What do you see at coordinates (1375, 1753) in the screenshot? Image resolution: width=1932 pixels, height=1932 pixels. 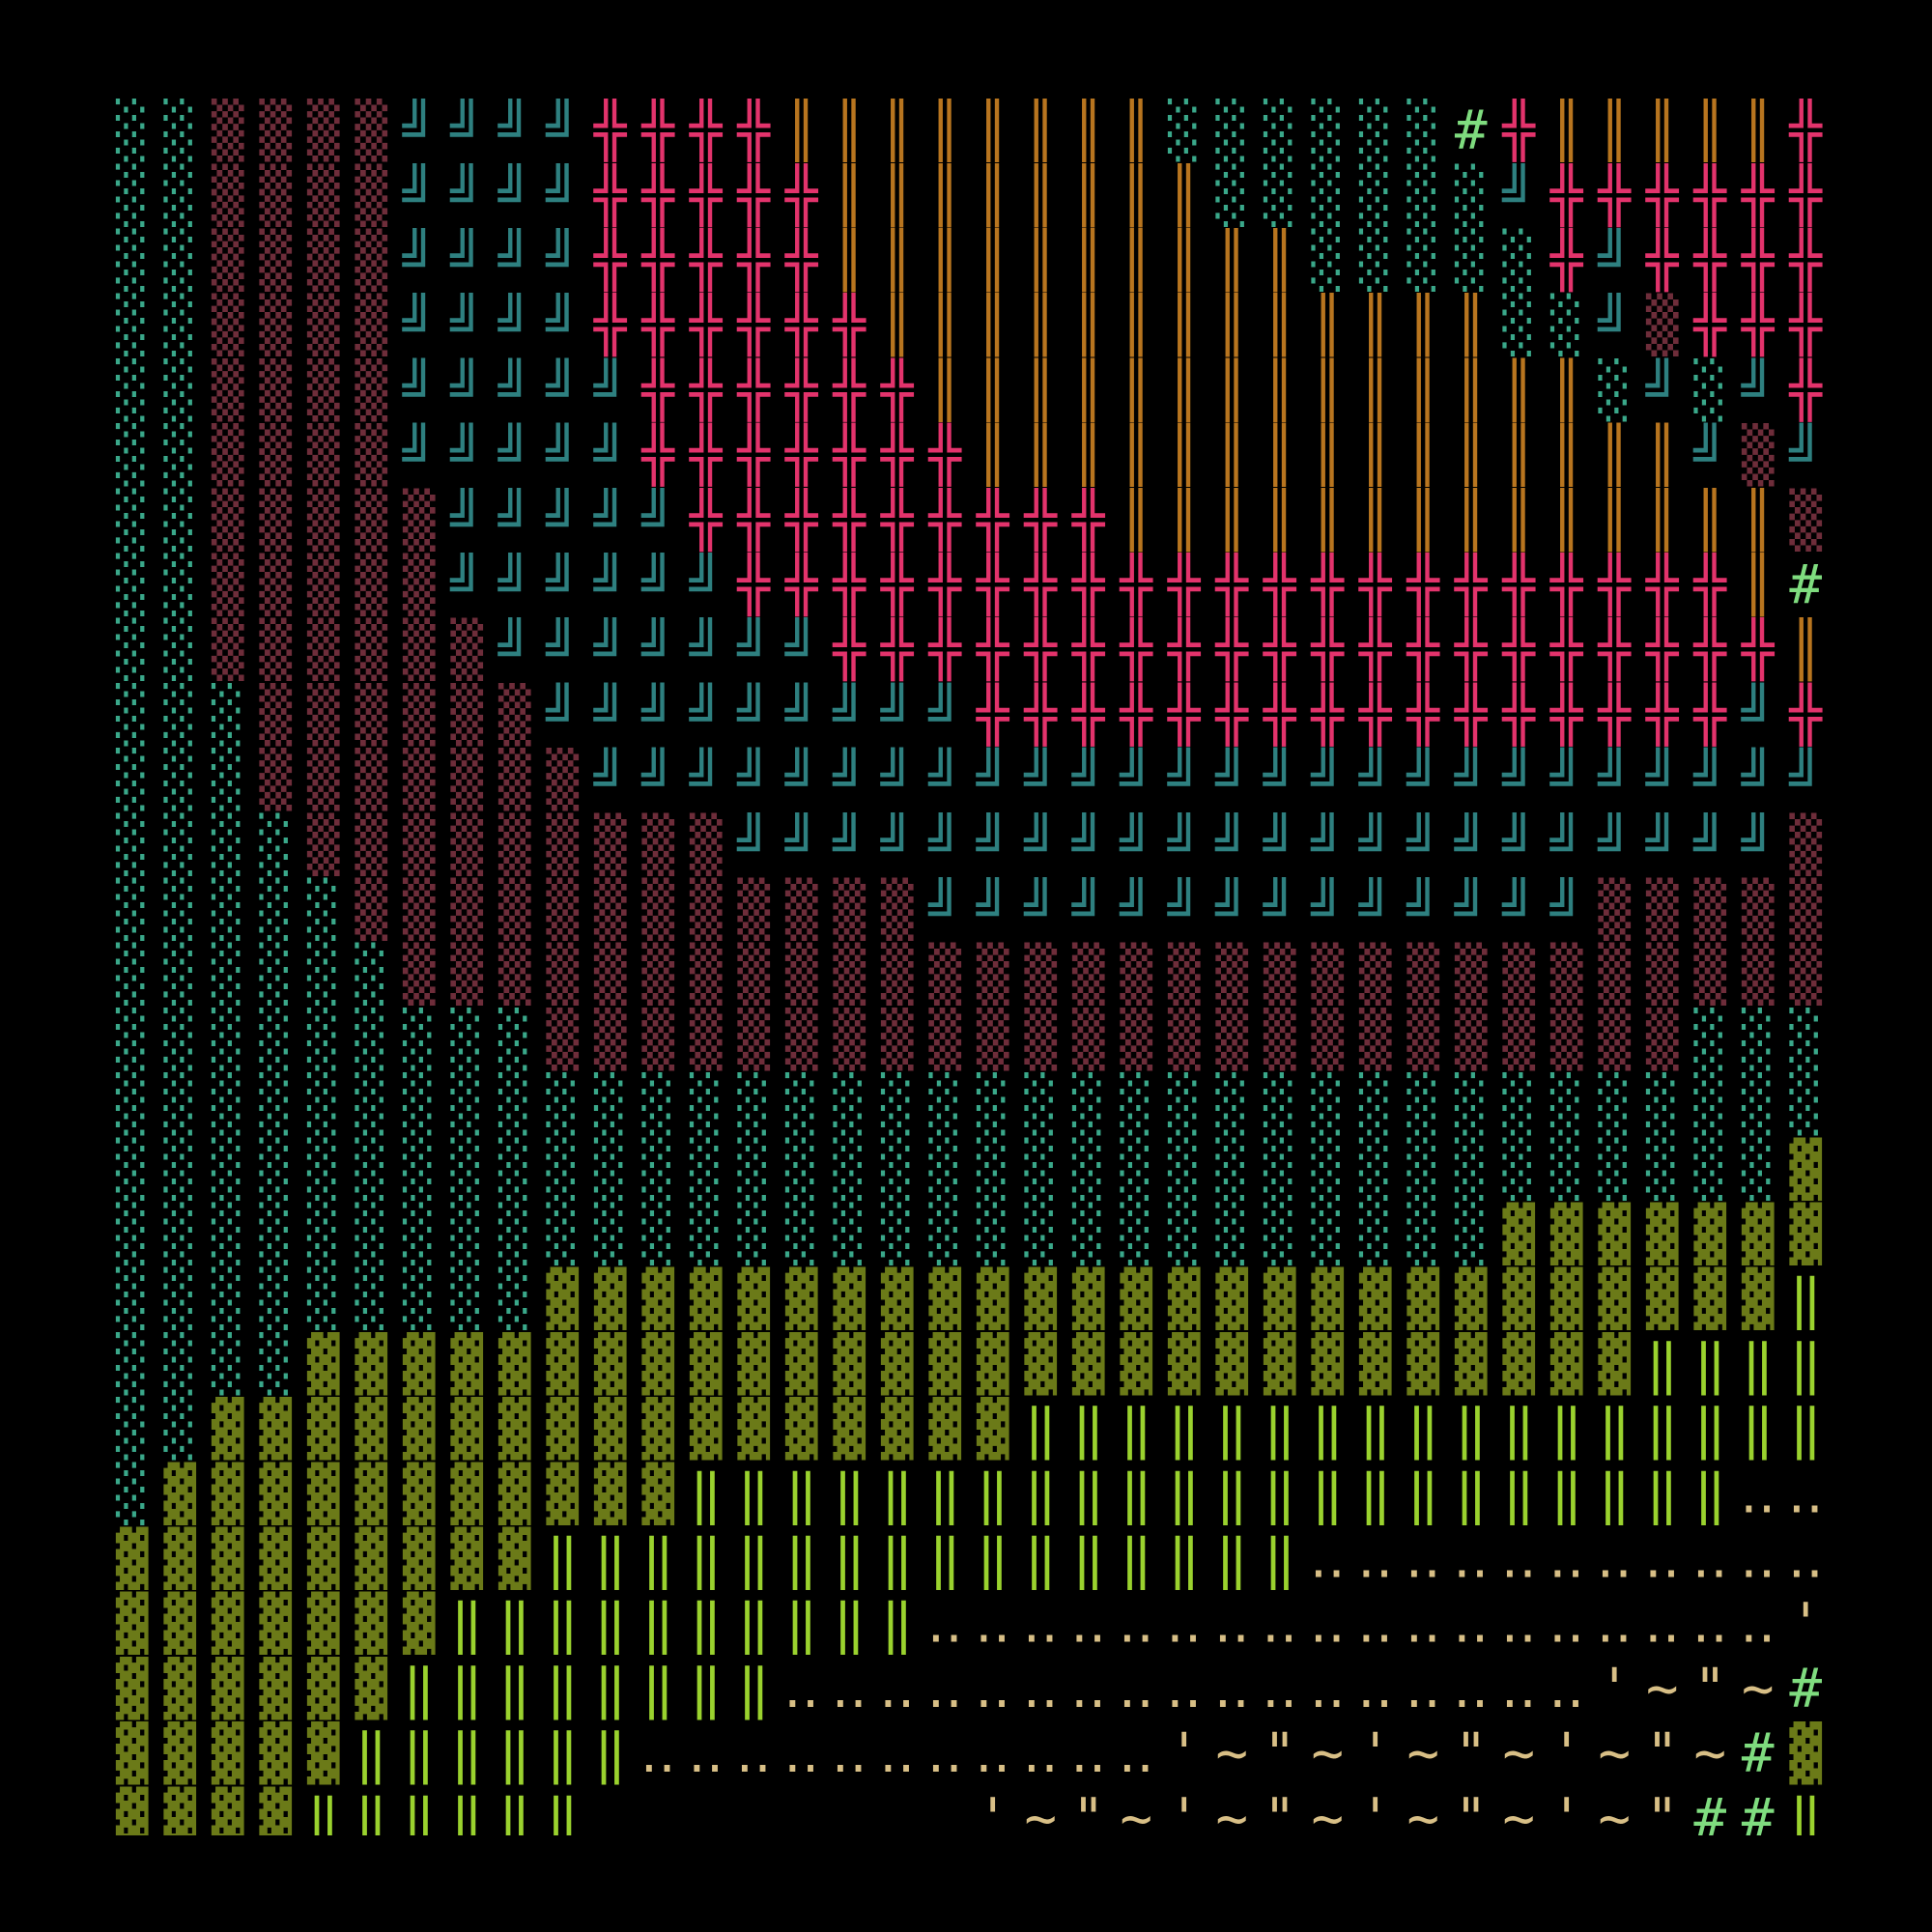 I see `map-cell: '` at bounding box center [1375, 1753].